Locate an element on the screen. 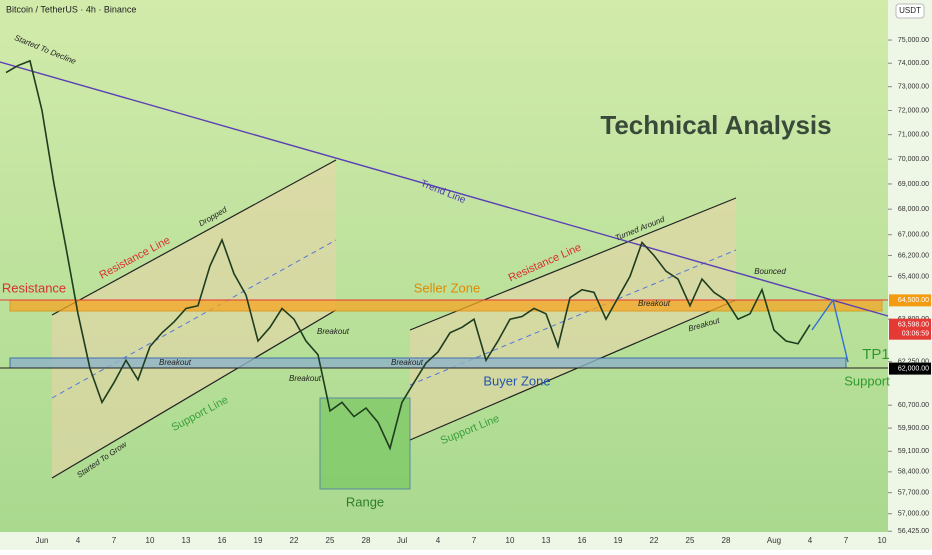 This screenshot has height=555, width=932. y-tick-label: 60,700.00 is located at coordinates (913, 405).